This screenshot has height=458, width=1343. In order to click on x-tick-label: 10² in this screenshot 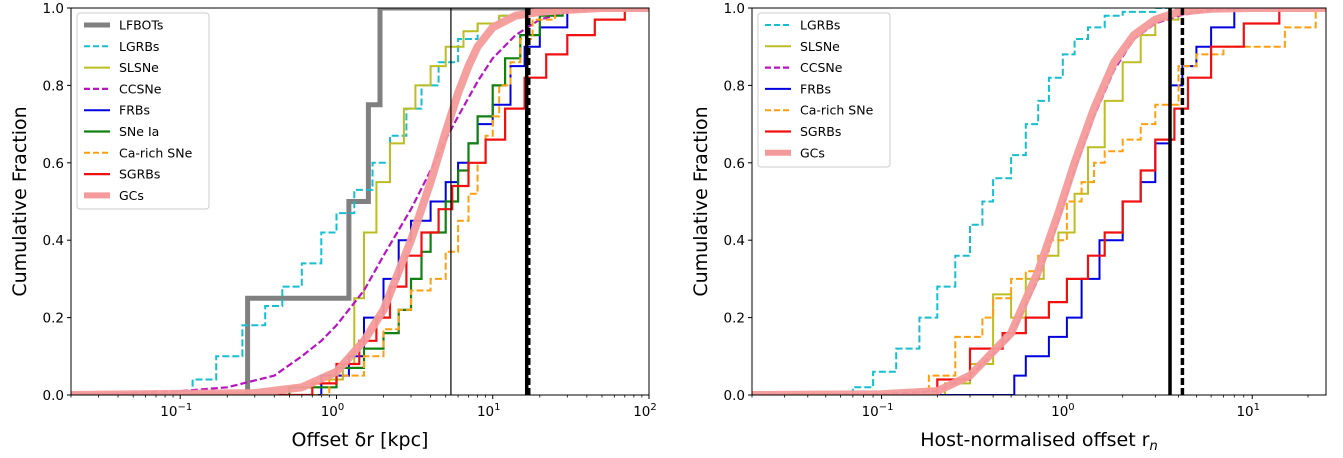, I will do `click(645, 411)`.